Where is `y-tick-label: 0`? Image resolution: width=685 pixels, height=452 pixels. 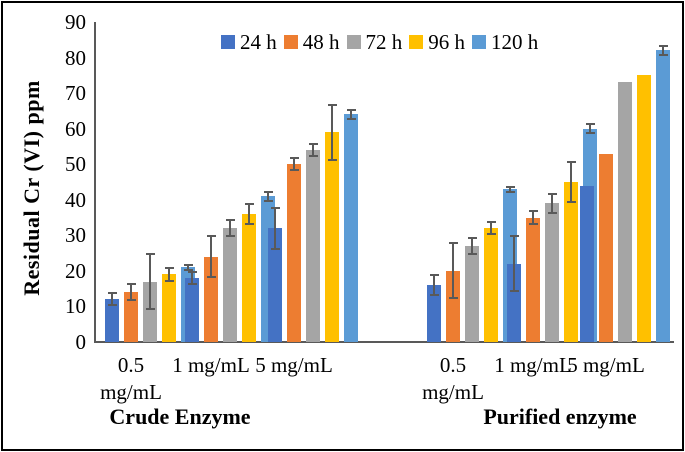
y-tick-label: 0 is located at coordinates (81, 342).